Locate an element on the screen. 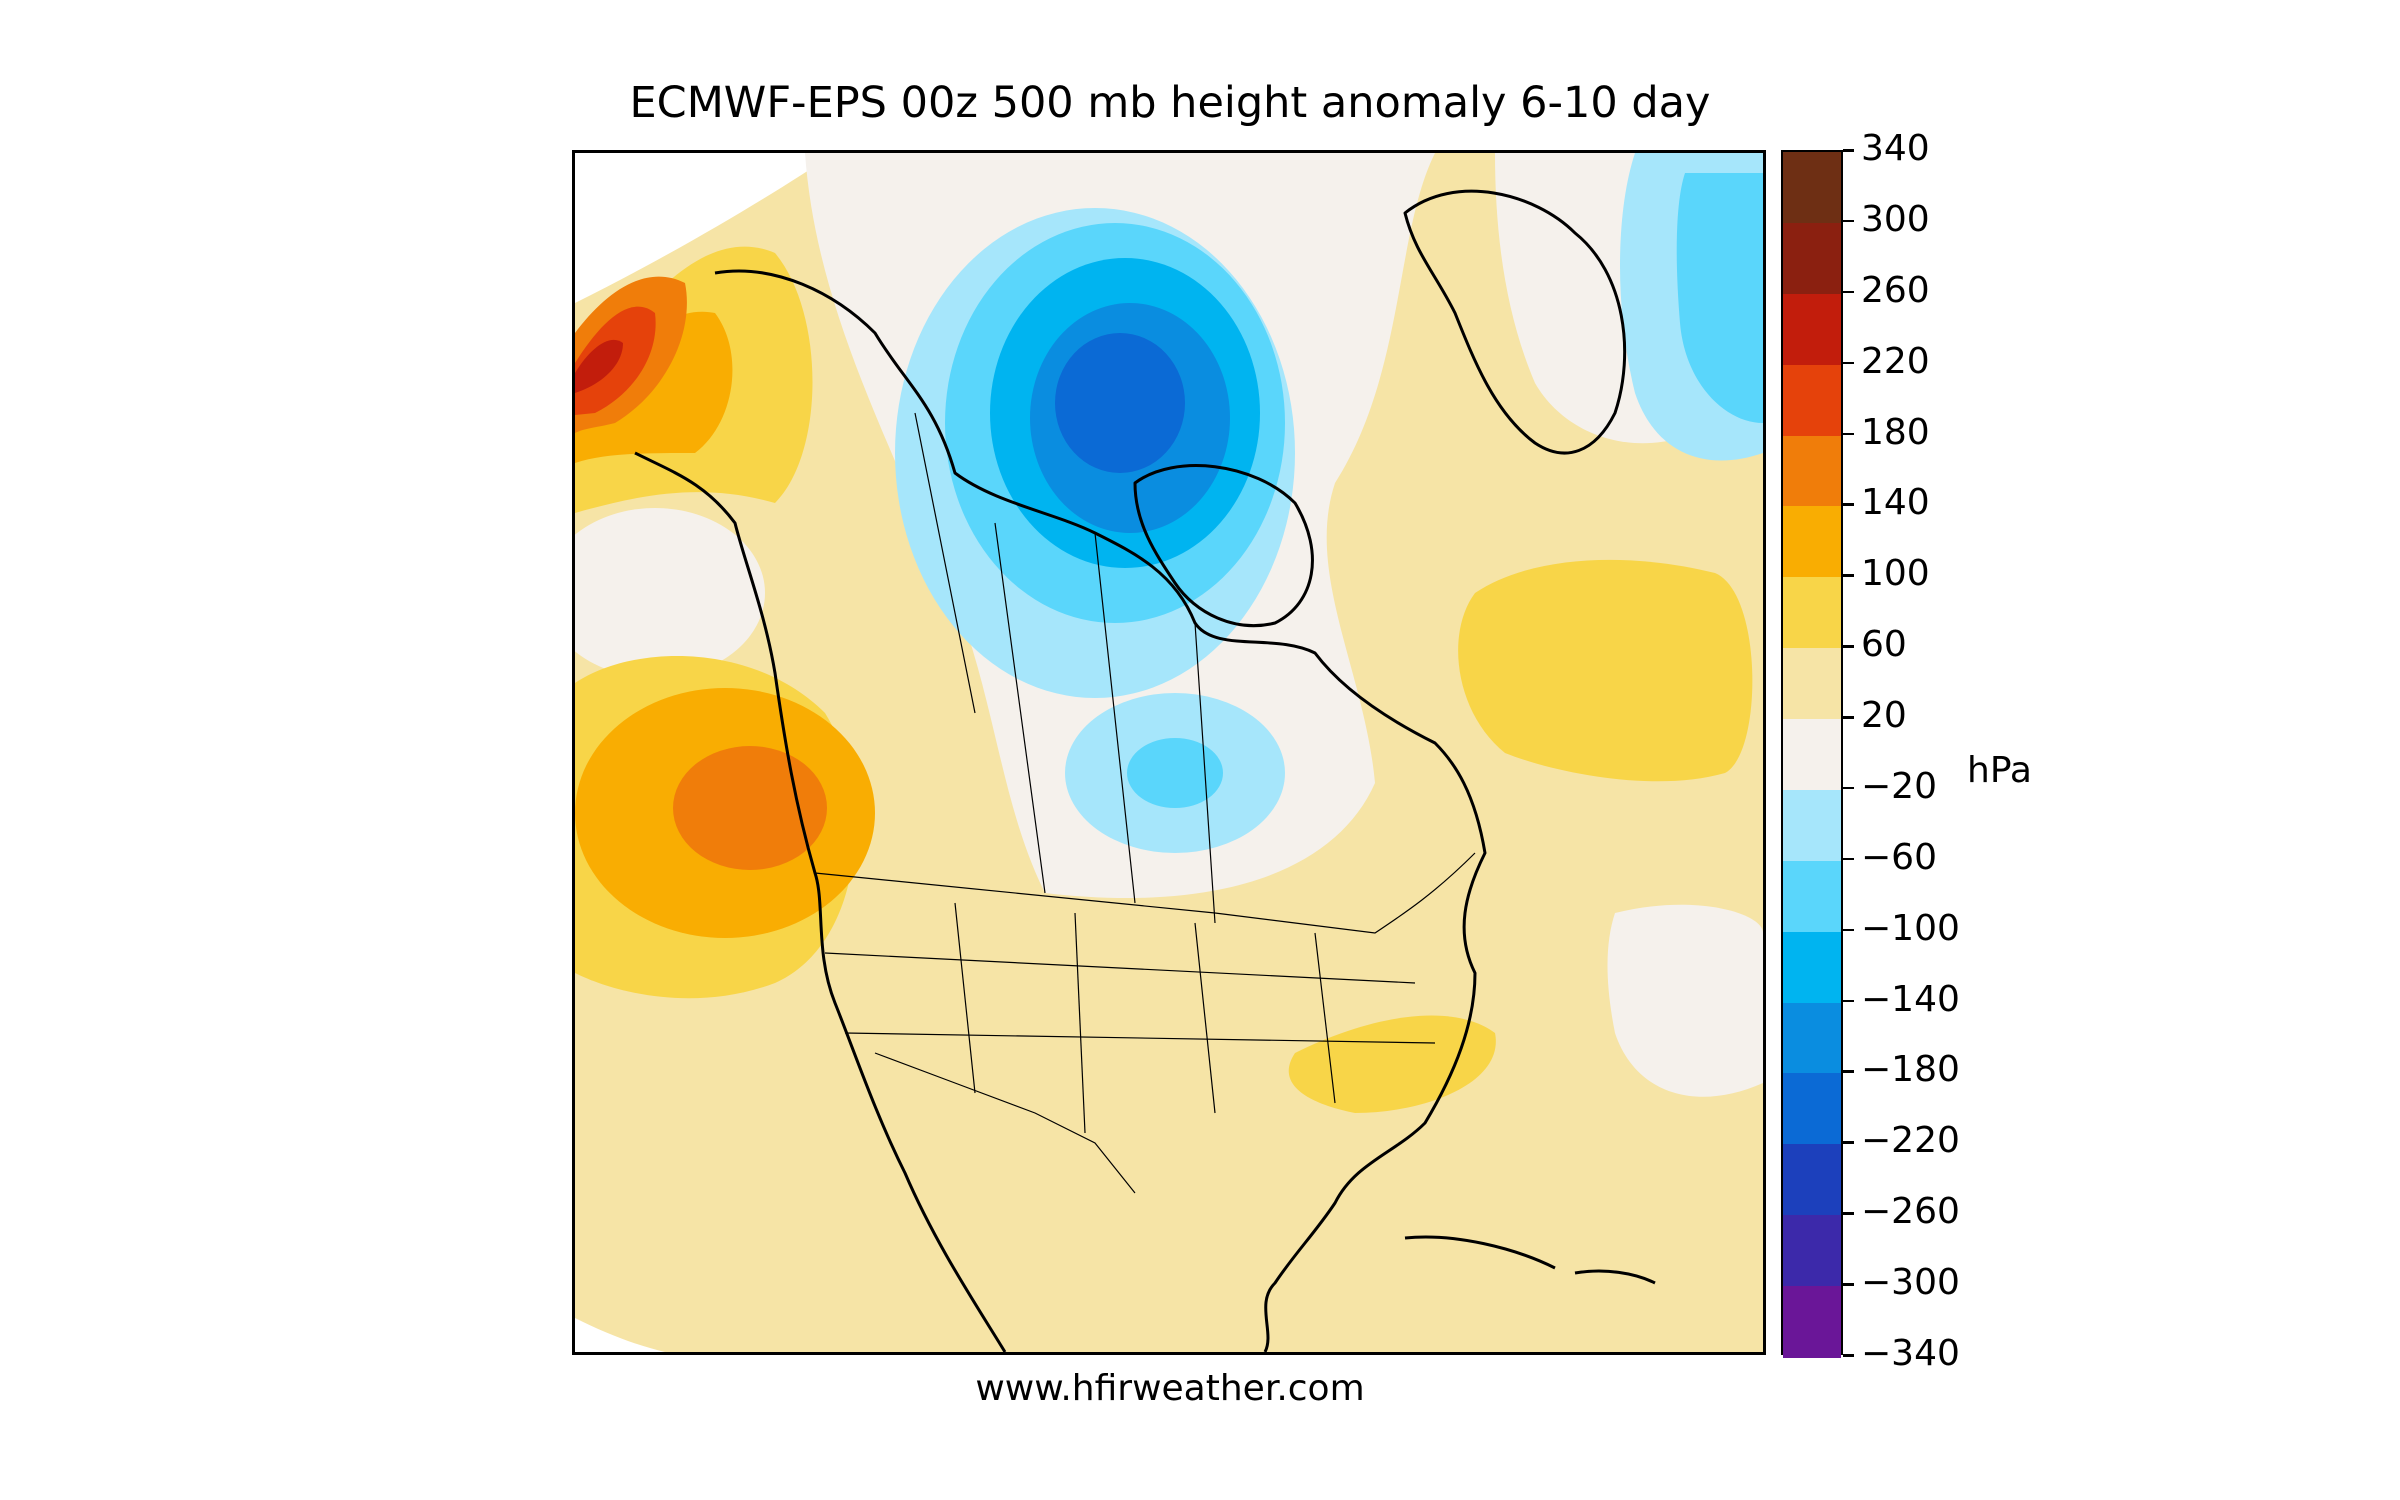 The height and width of the screenshot is (1500, 2400). off-map-corner-sw is located at coordinates (620, 1335).